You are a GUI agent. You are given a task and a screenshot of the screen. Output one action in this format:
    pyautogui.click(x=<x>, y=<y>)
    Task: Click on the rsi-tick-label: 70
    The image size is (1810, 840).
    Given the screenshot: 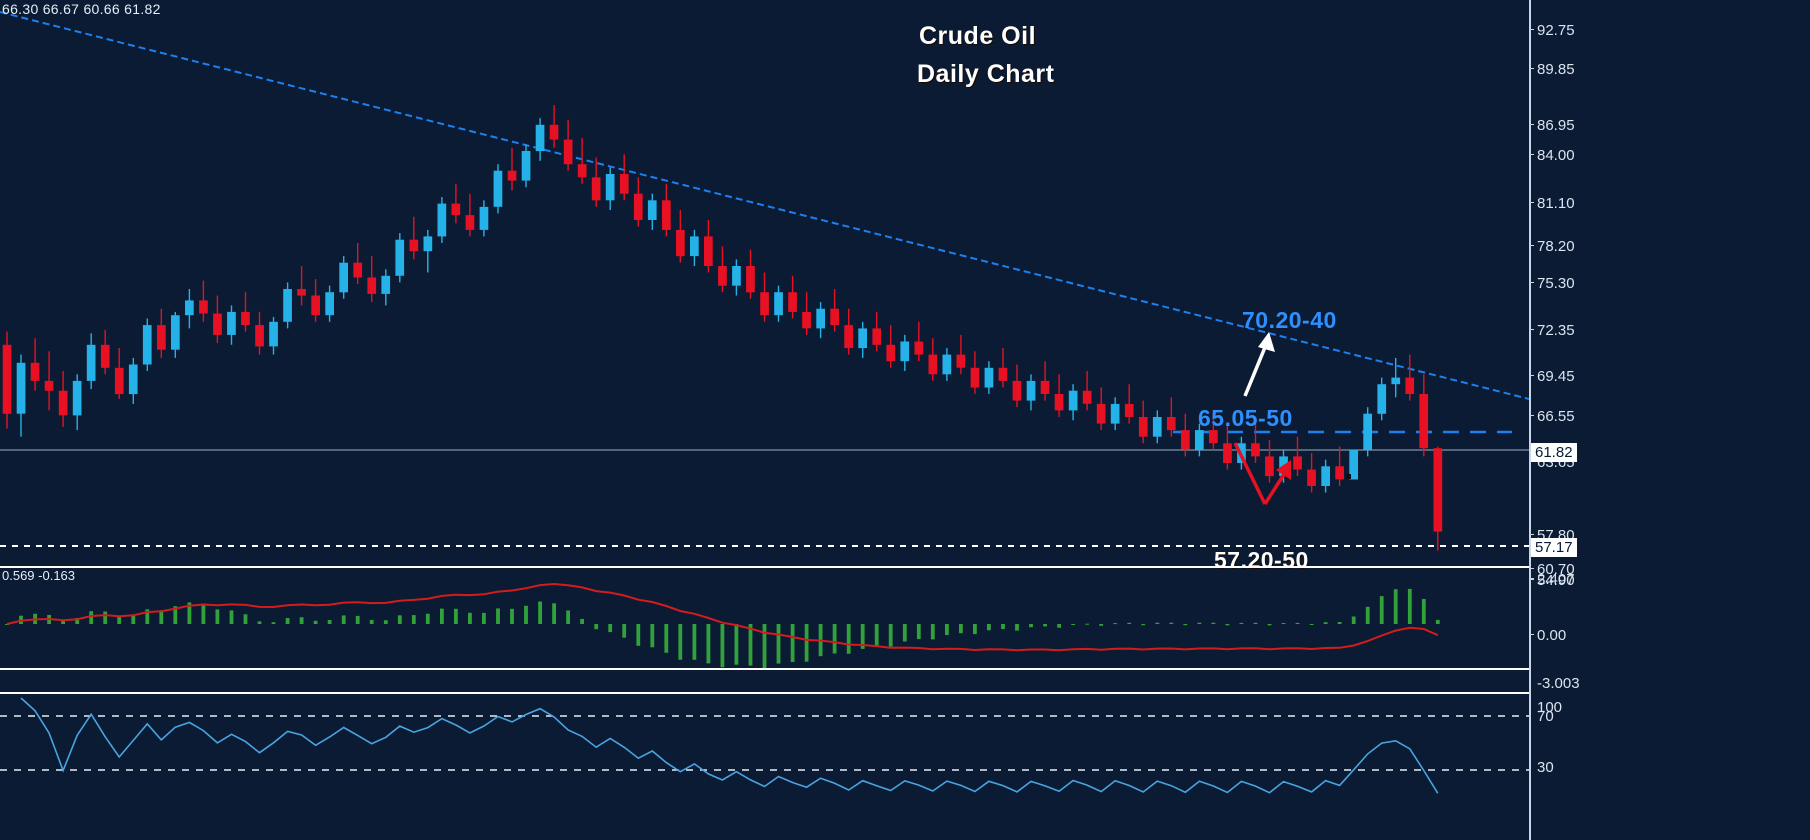 What is the action you would take?
    pyautogui.click(x=1545, y=716)
    